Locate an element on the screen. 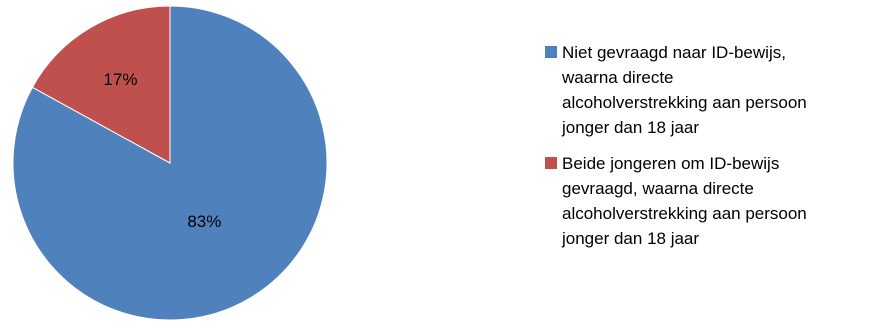 The image size is (887, 325). pie-data-label-0: 83% is located at coordinates (204, 221).